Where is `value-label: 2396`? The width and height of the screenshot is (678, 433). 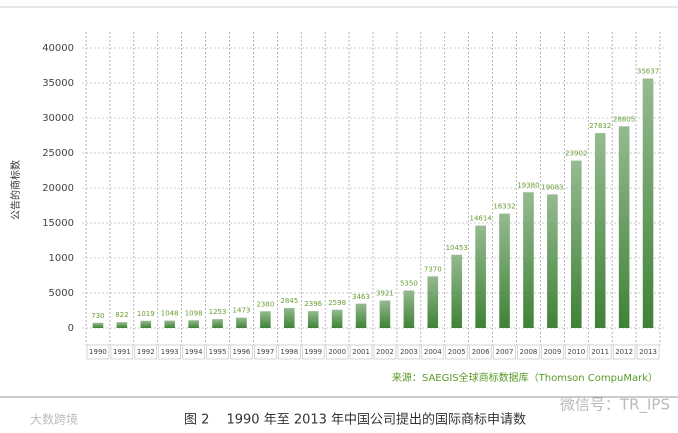 value-label: 2396 is located at coordinates (313, 304).